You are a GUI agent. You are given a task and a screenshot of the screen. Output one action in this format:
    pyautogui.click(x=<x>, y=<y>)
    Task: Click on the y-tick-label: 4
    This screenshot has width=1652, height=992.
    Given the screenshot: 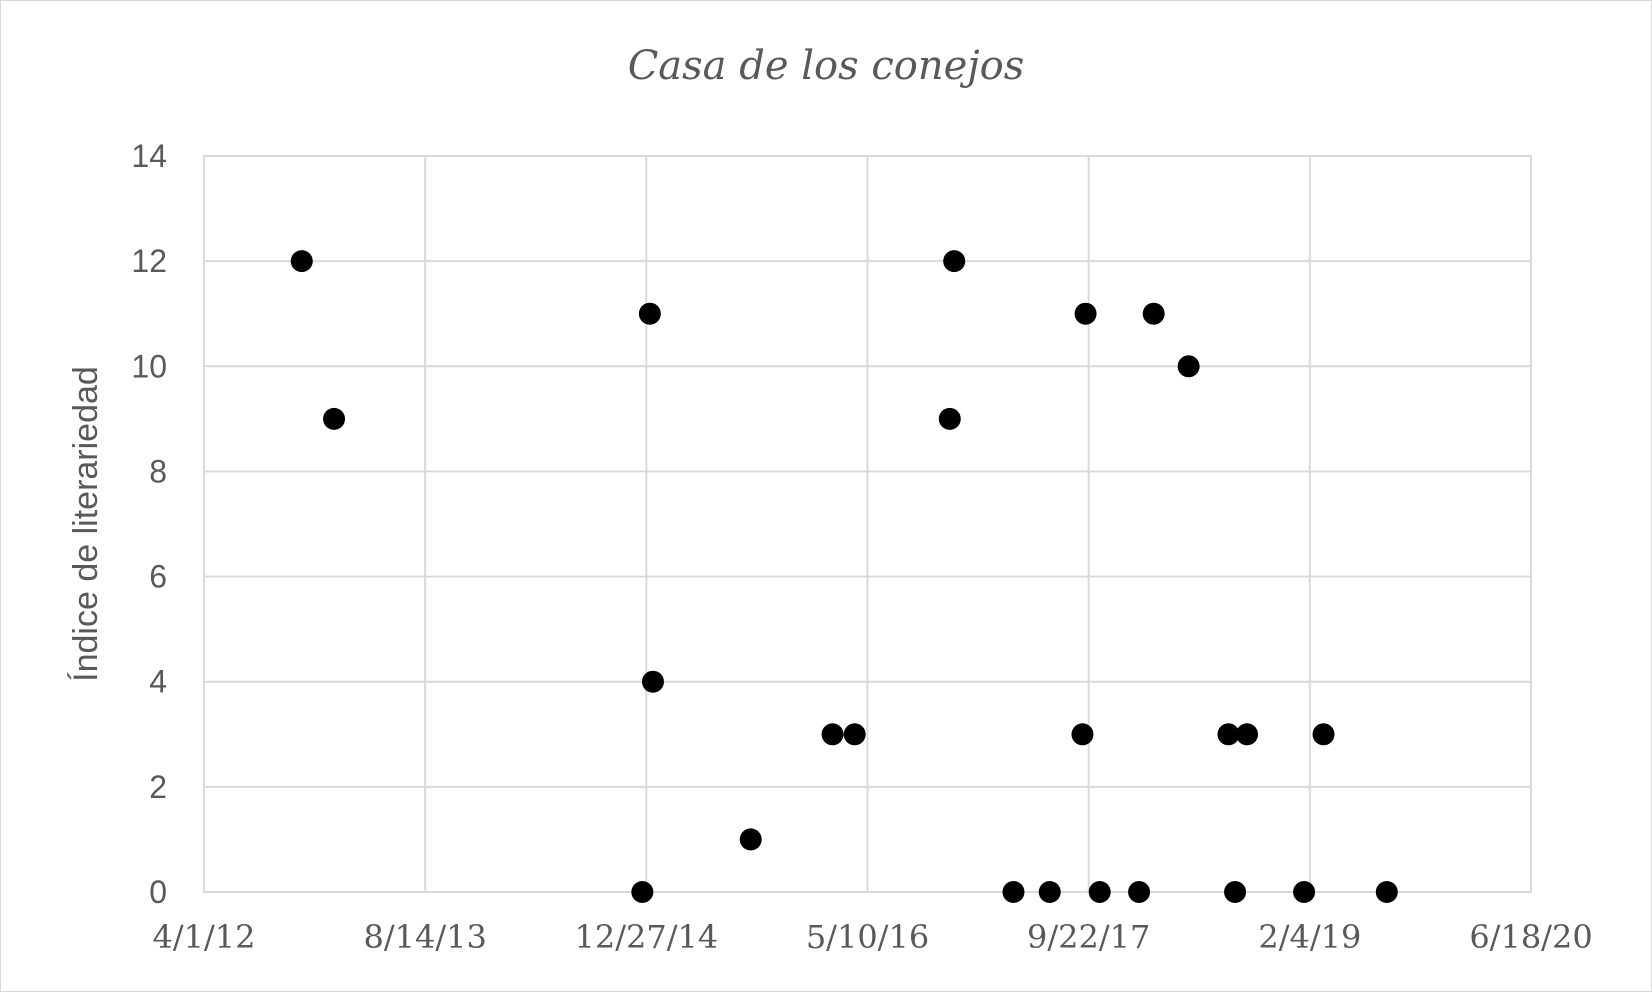 What is the action you would take?
    pyautogui.click(x=158, y=682)
    